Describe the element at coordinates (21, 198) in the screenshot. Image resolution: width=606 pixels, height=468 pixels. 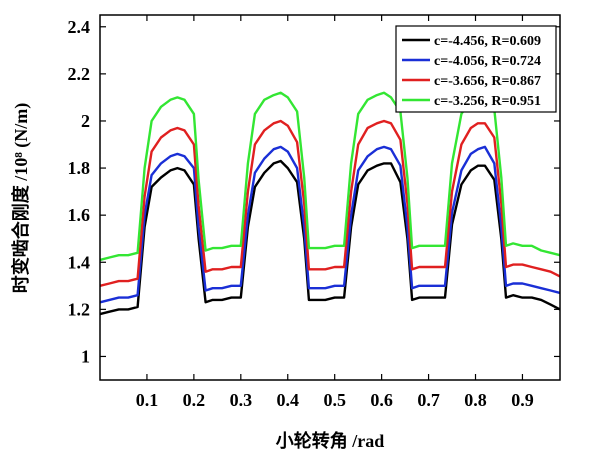
I see `y-axis-label: 时变啮合刚度 /10⁸ (N/m)` at that location.